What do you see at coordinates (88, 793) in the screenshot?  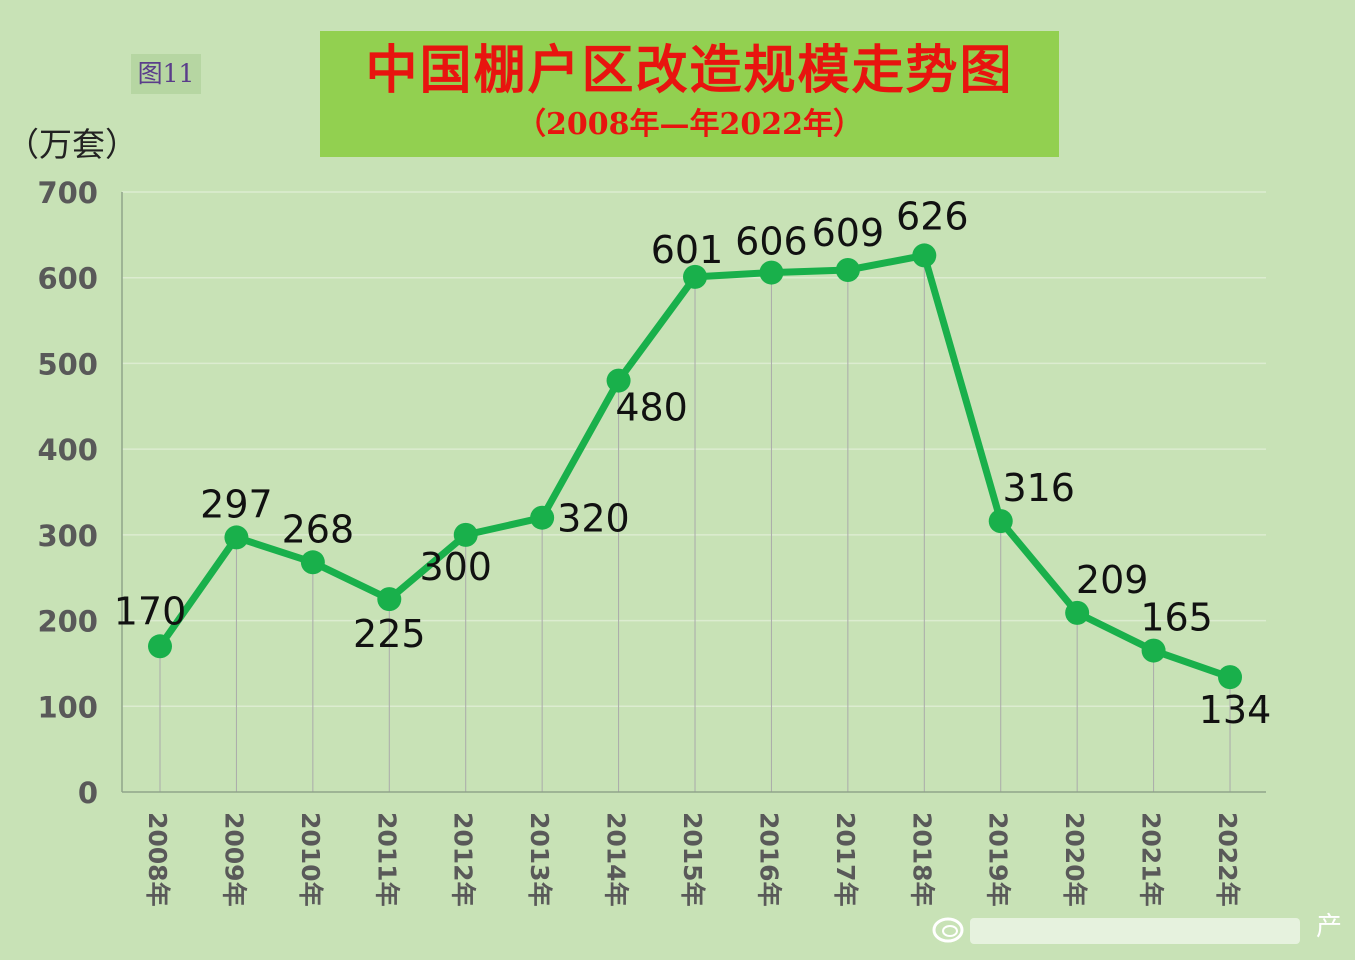 I see `y-tick-label: 0` at bounding box center [88, 793].